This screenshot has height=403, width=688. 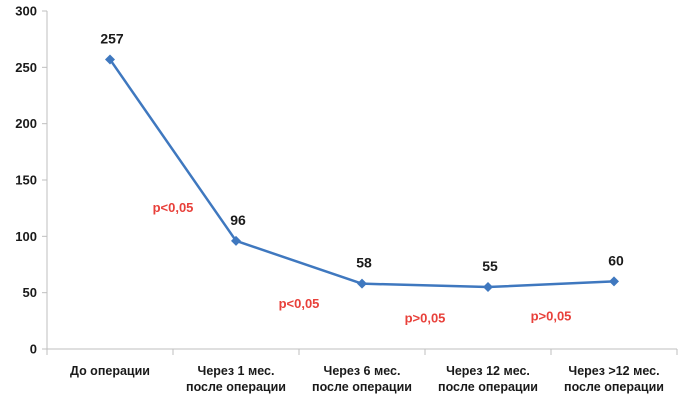 What do you see at coordinates (488, 371) in the screenshot?
I see `x-category-label: Через 12 мес.` at bounding box center [488, 371].